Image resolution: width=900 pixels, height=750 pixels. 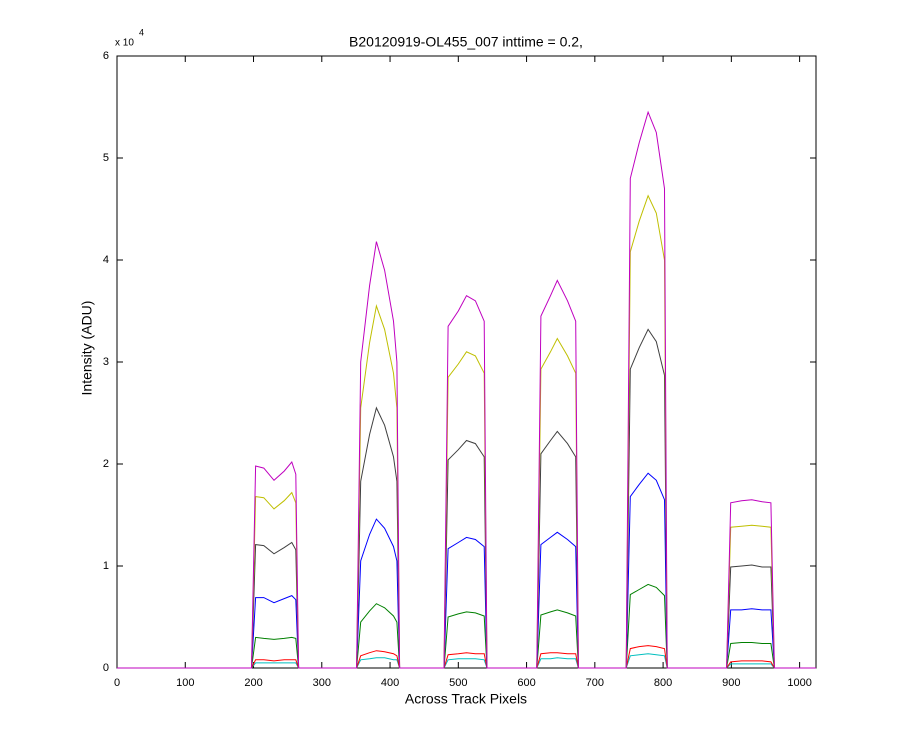 I want to click on x-tick-label: 800, so click(x=663, y=683).